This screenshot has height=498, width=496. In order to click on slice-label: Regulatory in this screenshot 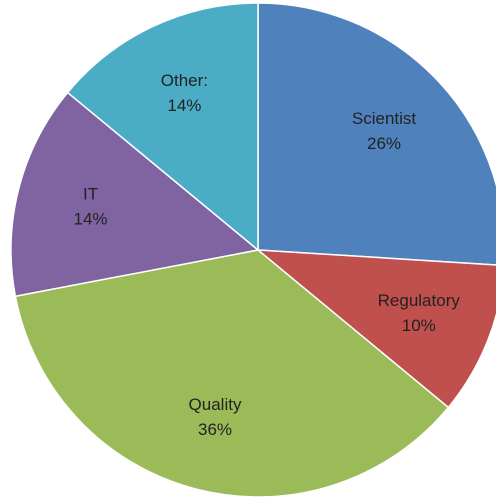, I will do `click(419, 300)`.